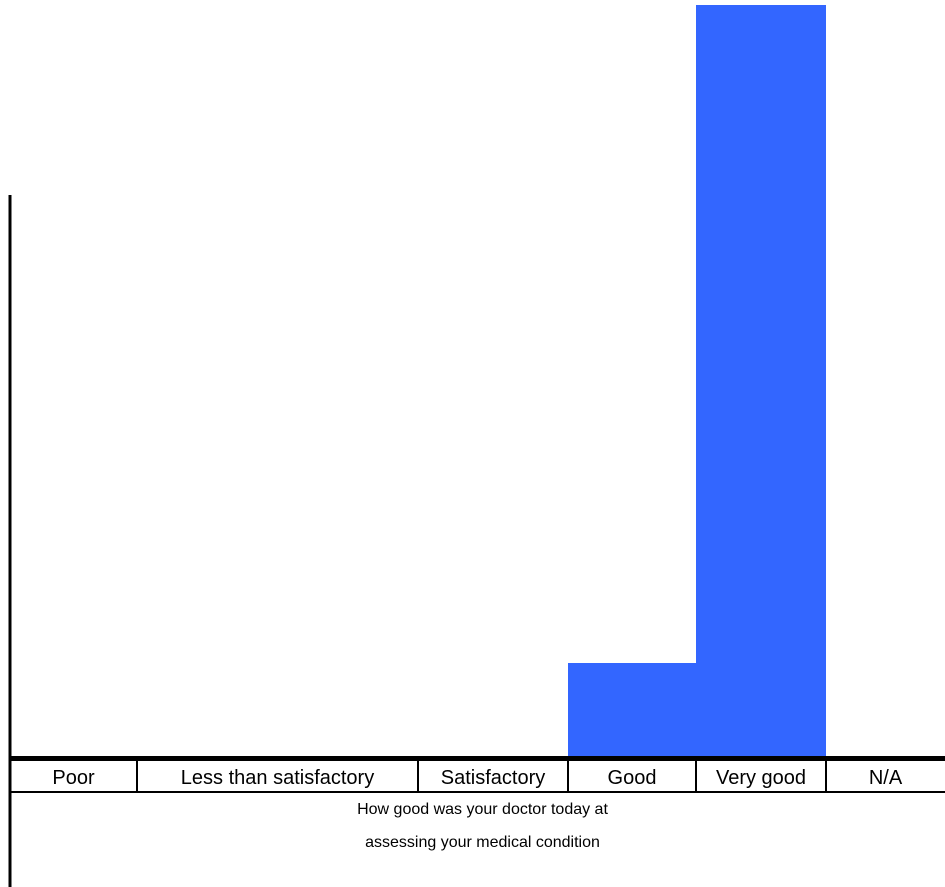  What do you see at coordinates (761, 381) in the screenshot?
I see `bar-very-good` at bounding box center [761, 381].